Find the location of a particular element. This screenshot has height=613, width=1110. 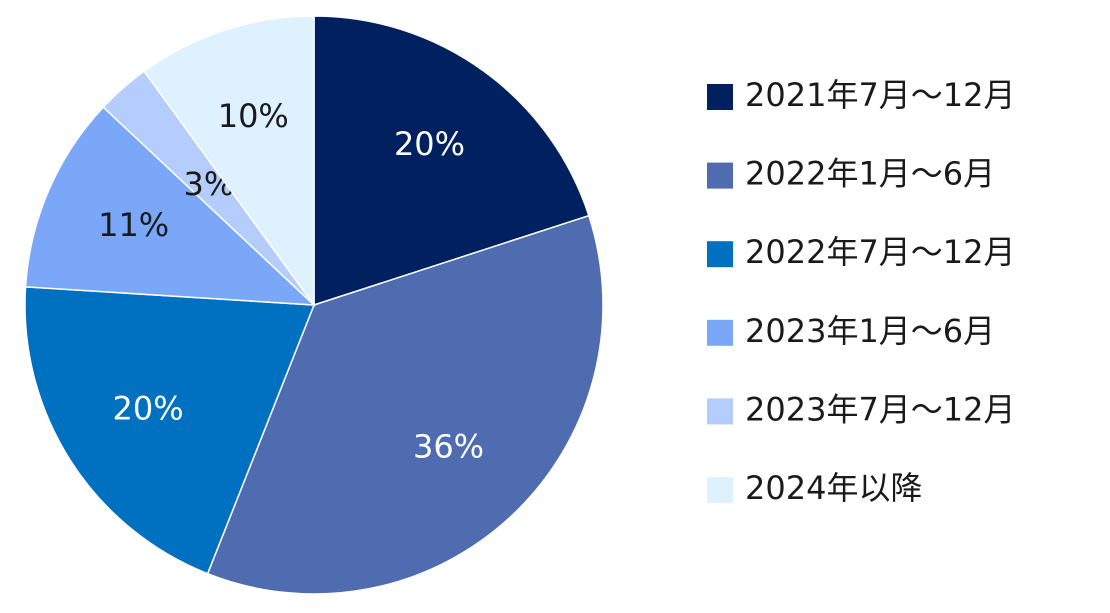

legend-label: 2022年1月～6月 is located at coordinates (870, 174).